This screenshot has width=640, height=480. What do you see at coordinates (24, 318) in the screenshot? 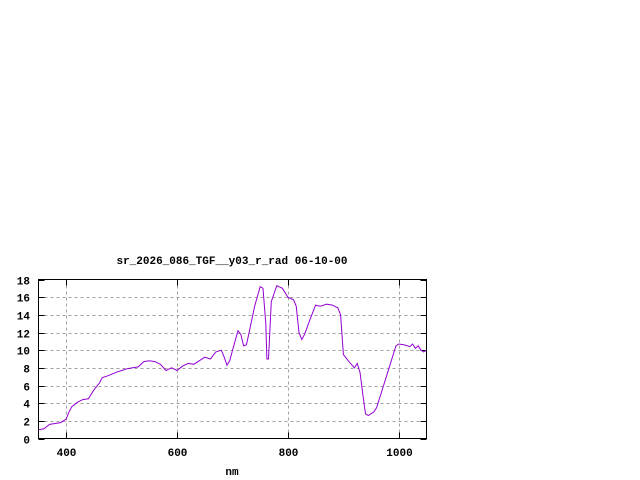
I see `y-tick-label: 14` at bounding box center [24, 318].